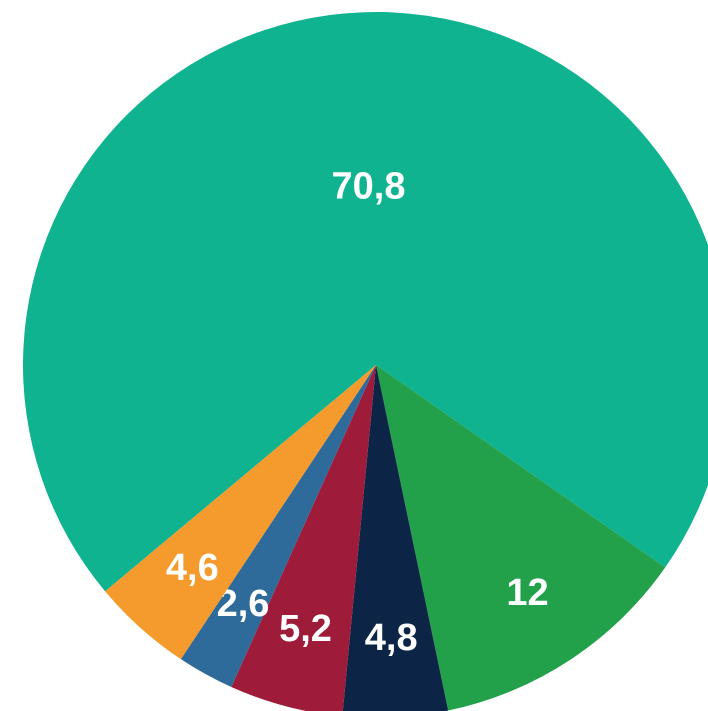 This screenshot has width=708, height=711. Describe the element at coordinates (391, 638) in the screenshot. I see `data-label: 4,8` at that location.